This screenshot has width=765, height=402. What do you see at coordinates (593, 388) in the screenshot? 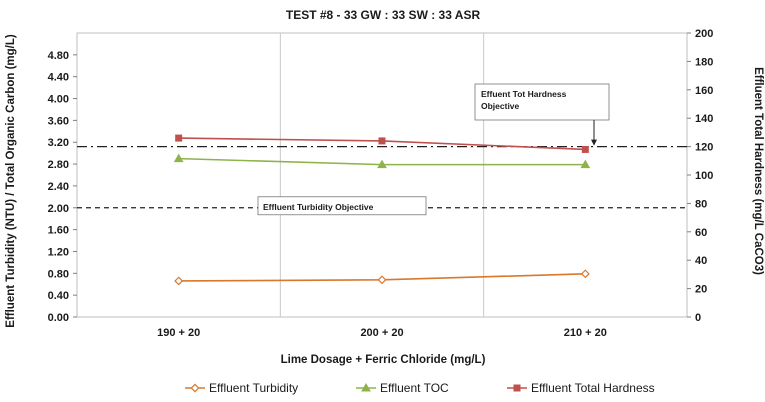
I see `legend-label-effluent-total-hardness: Effluent Total Hardness` at bounding box center [593, 388].